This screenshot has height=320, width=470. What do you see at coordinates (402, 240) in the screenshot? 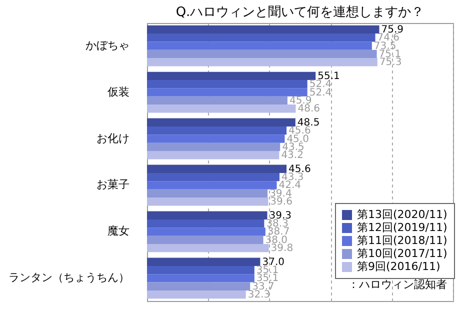
I see `legend-label: 第11回(2018/11)` at bounding box center [402, 240].